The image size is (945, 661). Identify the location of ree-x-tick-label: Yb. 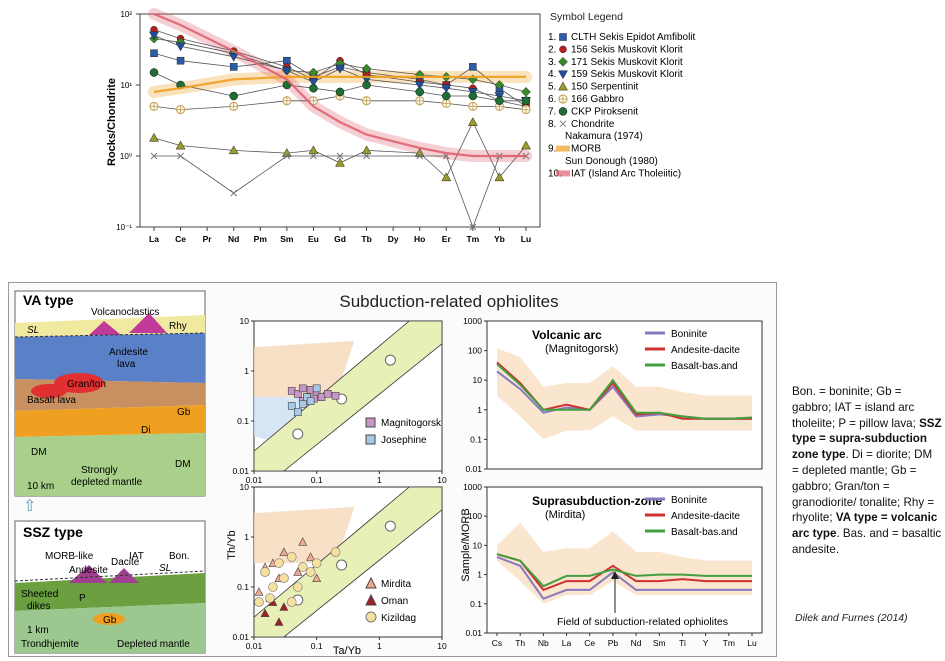
(499, 239).